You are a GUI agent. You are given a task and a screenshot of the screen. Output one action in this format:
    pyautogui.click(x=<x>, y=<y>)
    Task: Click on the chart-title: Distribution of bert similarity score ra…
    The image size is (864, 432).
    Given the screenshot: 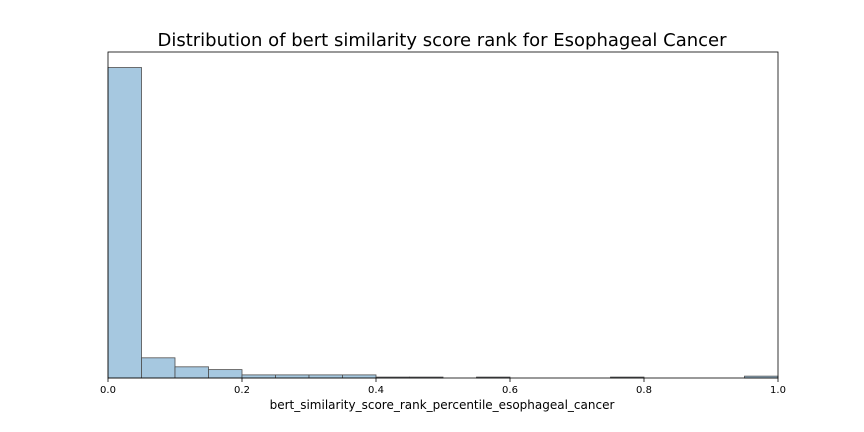 What is the action you would take?
    pyautogui.click(x=442, y=40)
    